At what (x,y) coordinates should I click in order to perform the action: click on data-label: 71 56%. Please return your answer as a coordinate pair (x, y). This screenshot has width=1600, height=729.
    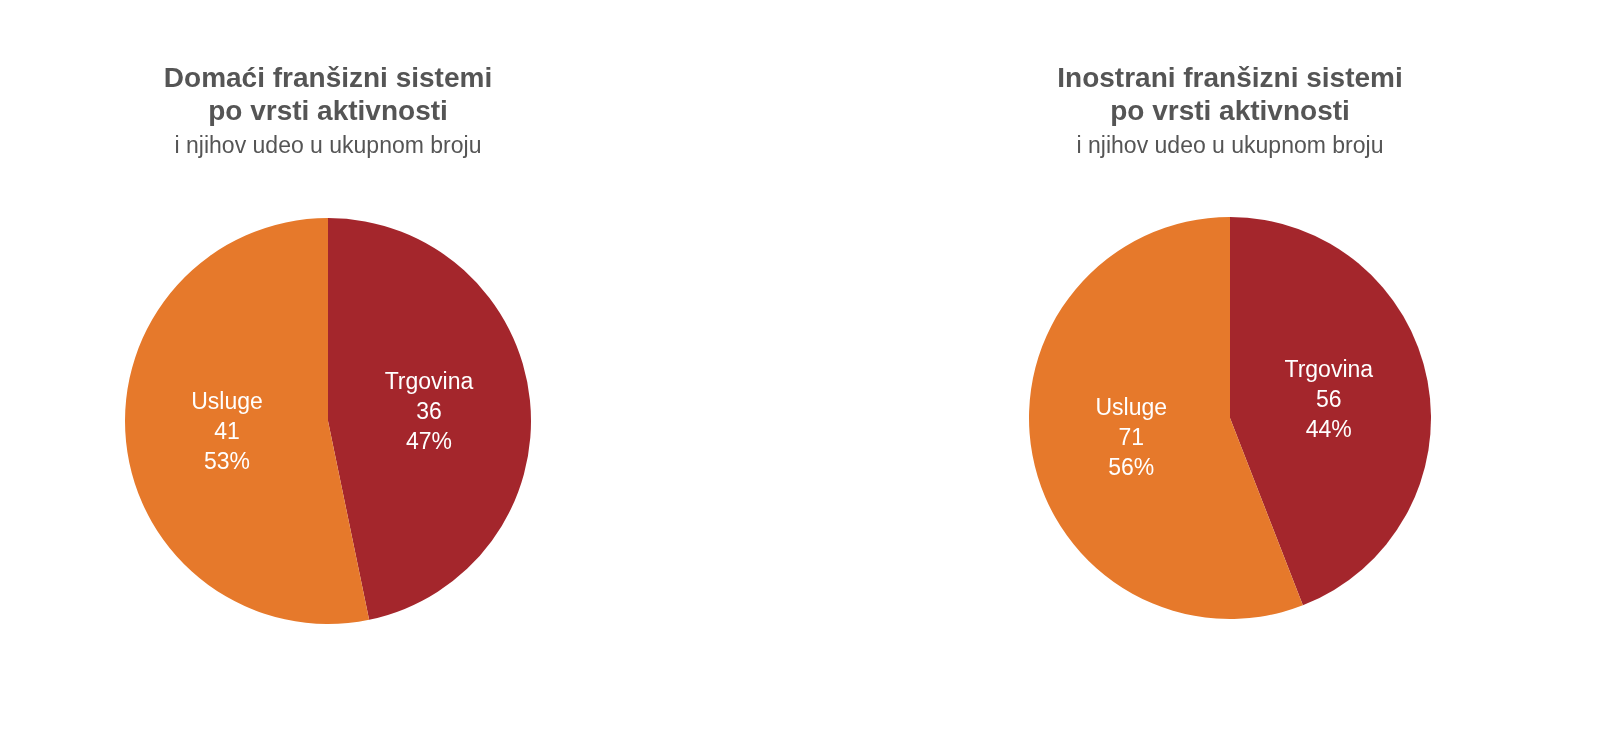
    Looking at the image, I should click on (1131, 451).